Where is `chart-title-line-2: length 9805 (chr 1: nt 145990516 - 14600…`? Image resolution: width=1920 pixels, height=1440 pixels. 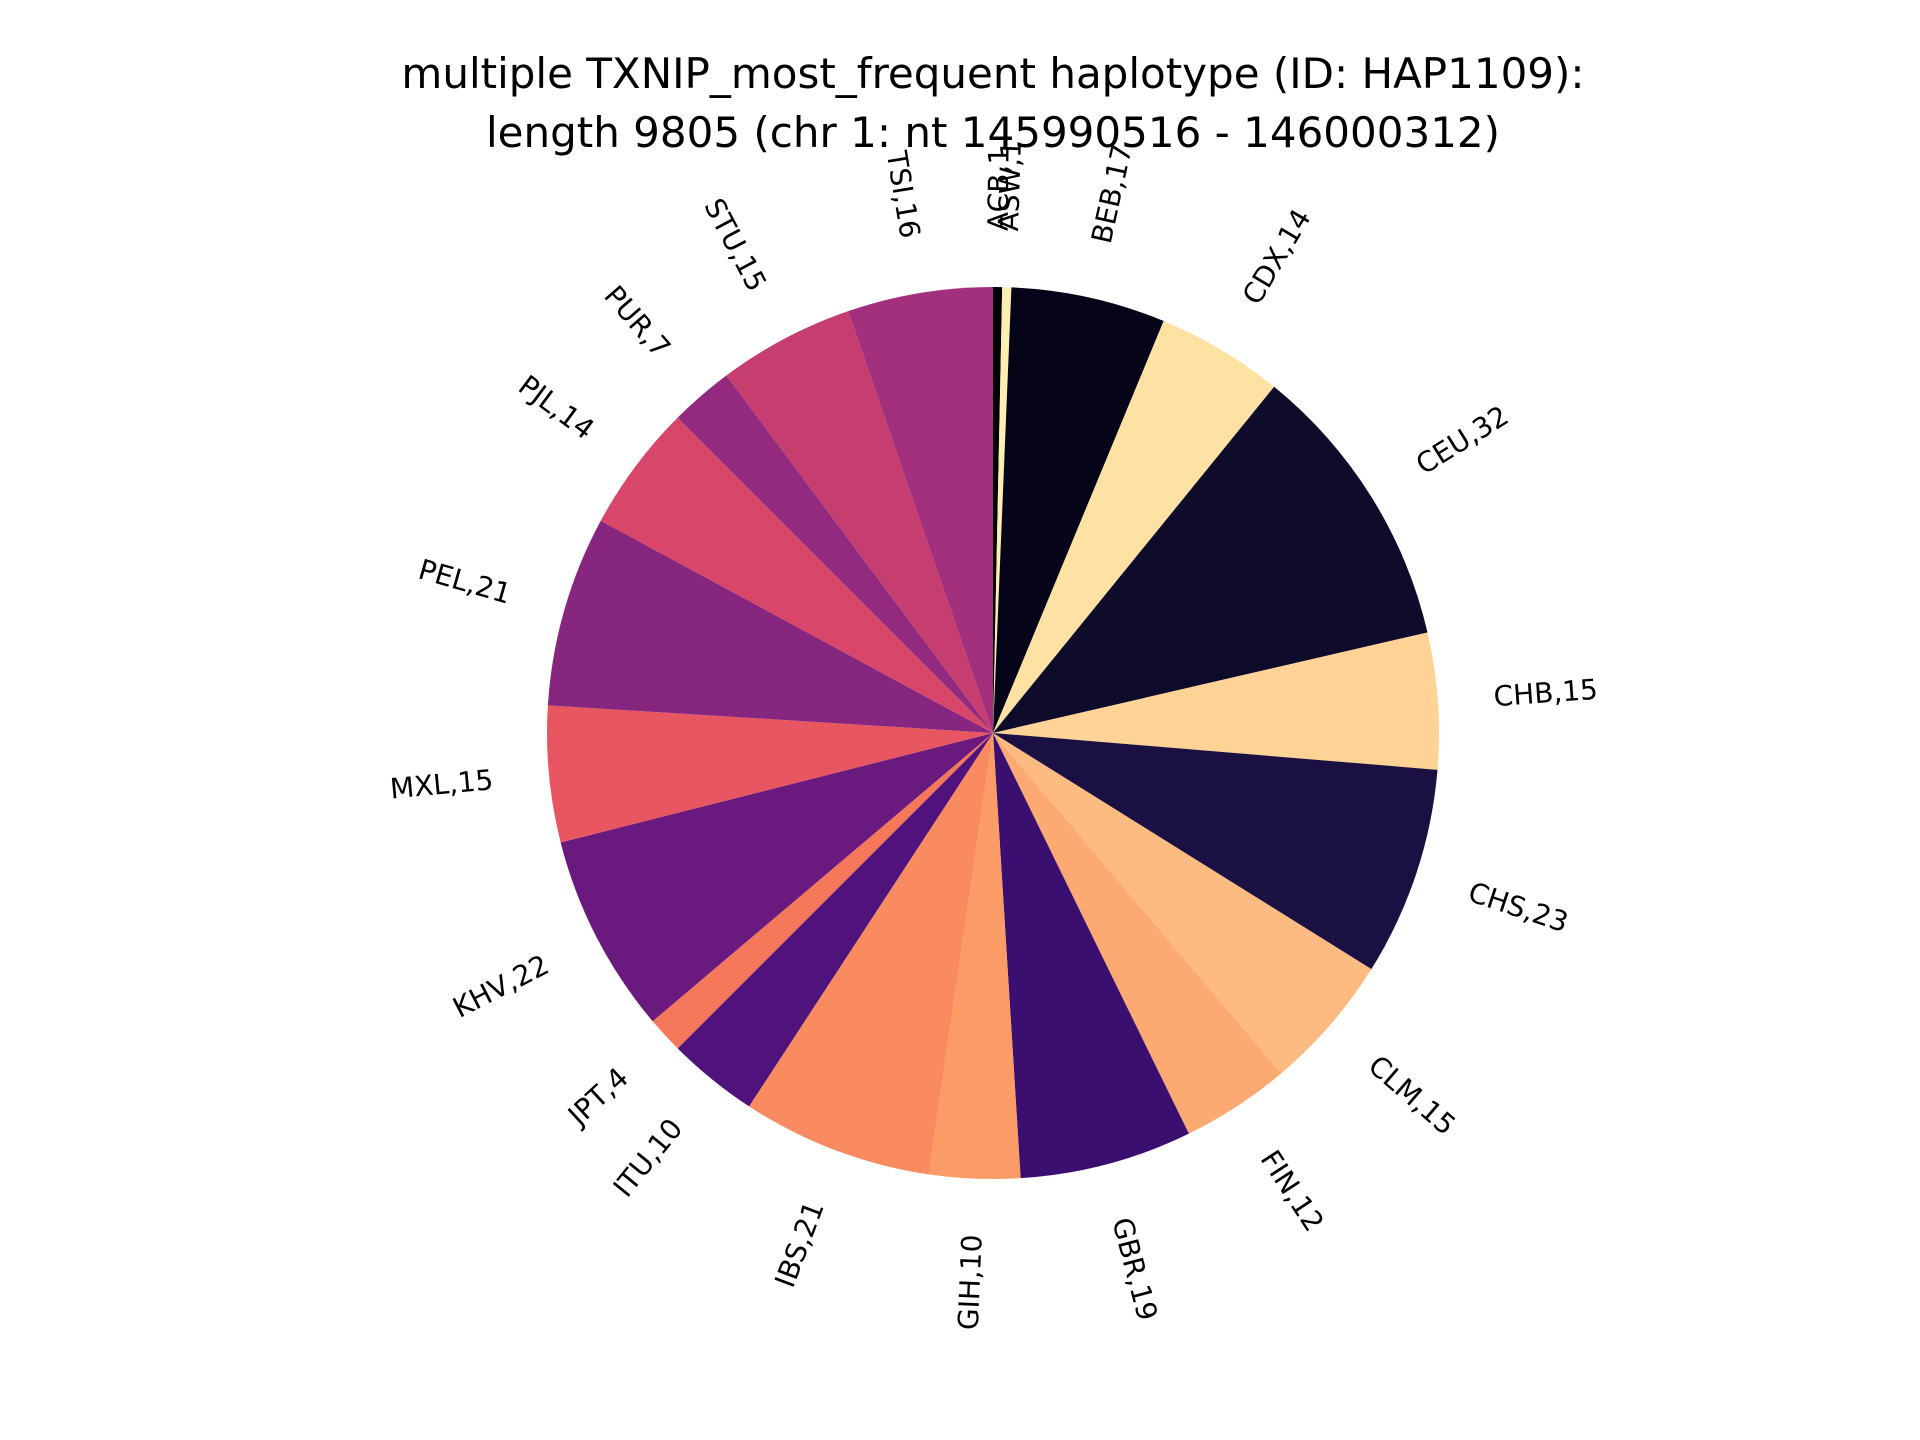 chart-title-line-2: length 9805 (chr 1: nt 145990516 - 14600… is located at coordinates (993, 132).